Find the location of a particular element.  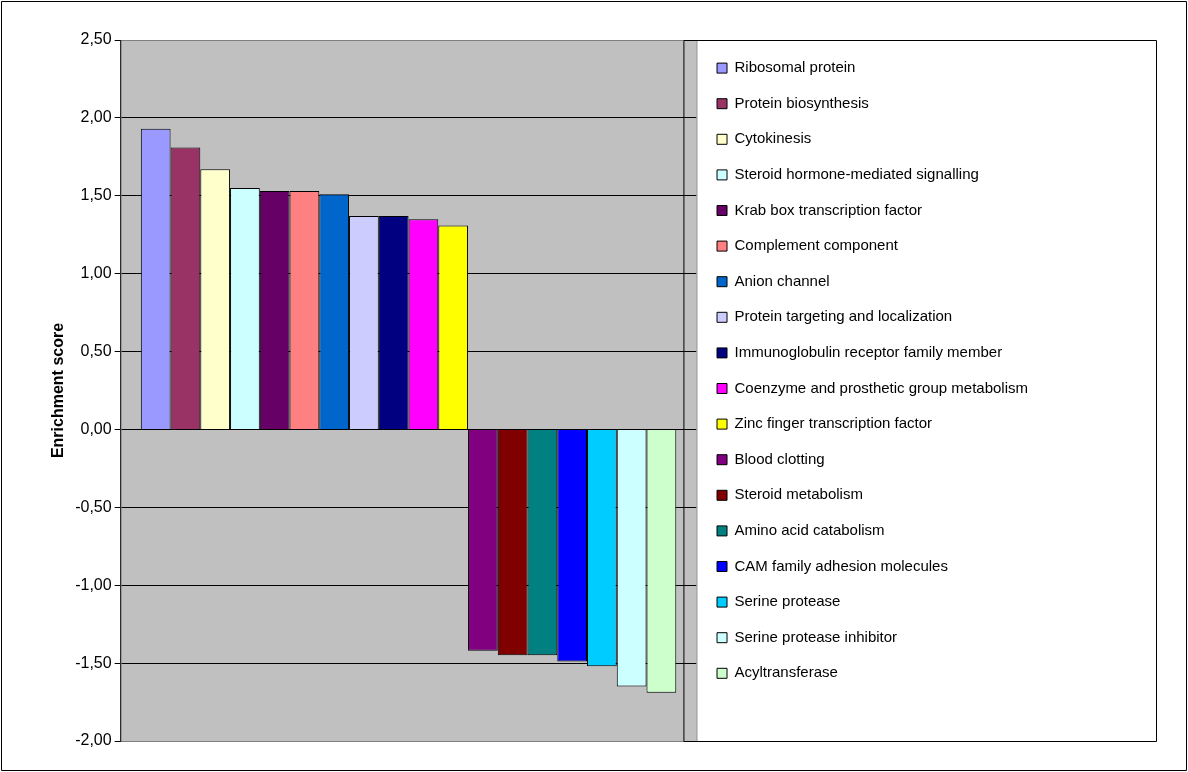

legend-label: Steroid metabolism is located at coordinates (798, 494).